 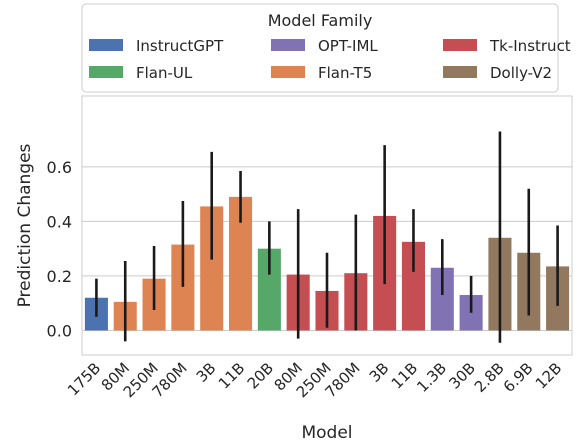 I want to click on y-tick-label: 0.2, so click(x=59, y=276).